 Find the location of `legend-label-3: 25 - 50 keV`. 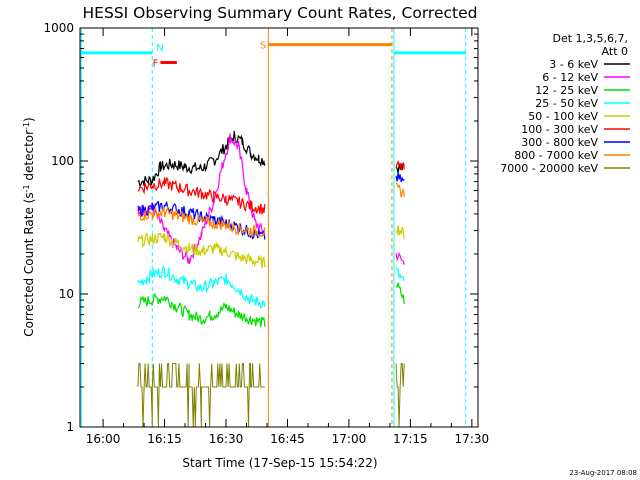

legend-label-3: 25 - 50 keV is located at coordinates (566, 103).